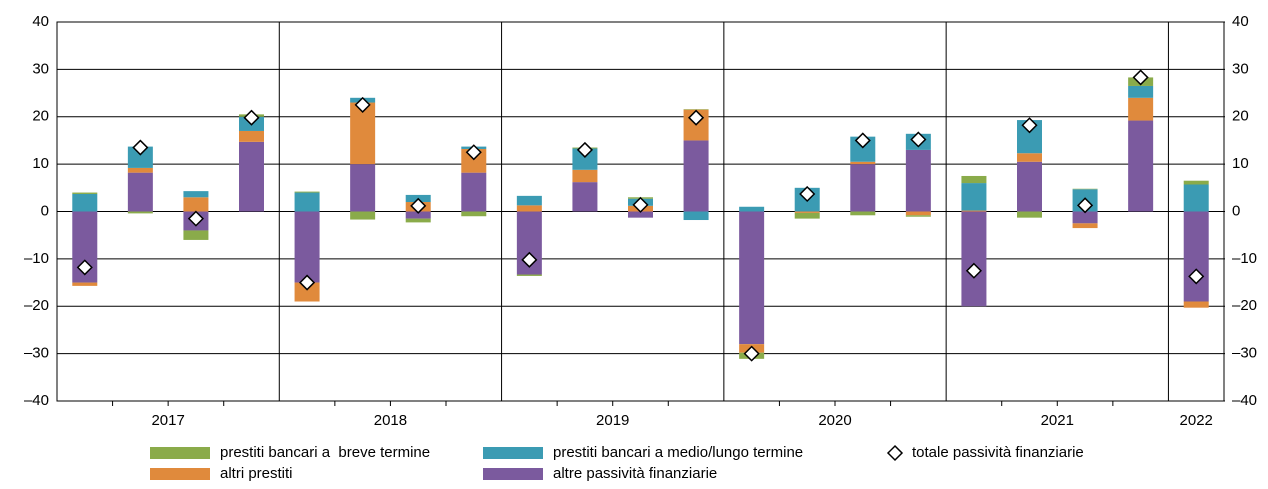 The height and width of the screenshot is (489, 1268). I want to click on x-group-label: 2019, so click(612, 420).